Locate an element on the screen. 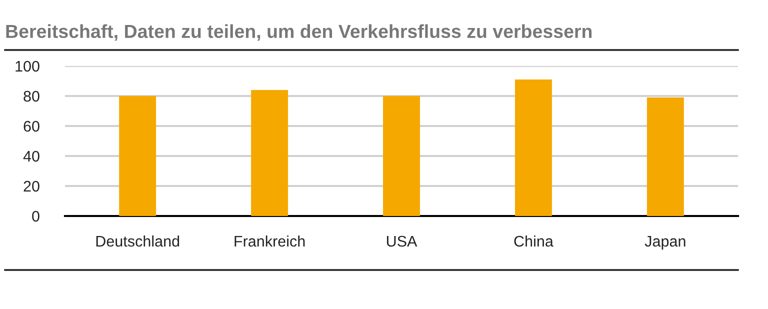  x-tick-label: China is located at coordinates (534, 241).